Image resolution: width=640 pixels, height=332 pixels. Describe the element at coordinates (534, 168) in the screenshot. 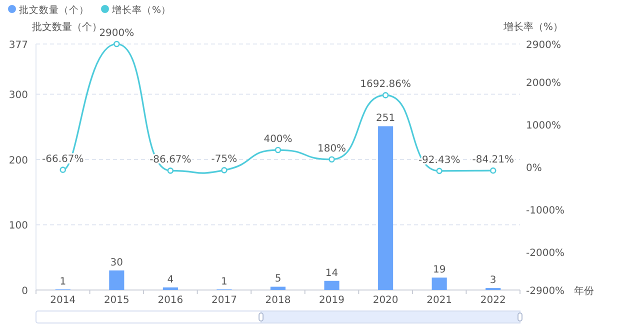

I see `y2-tick-label: 0%` at that location.